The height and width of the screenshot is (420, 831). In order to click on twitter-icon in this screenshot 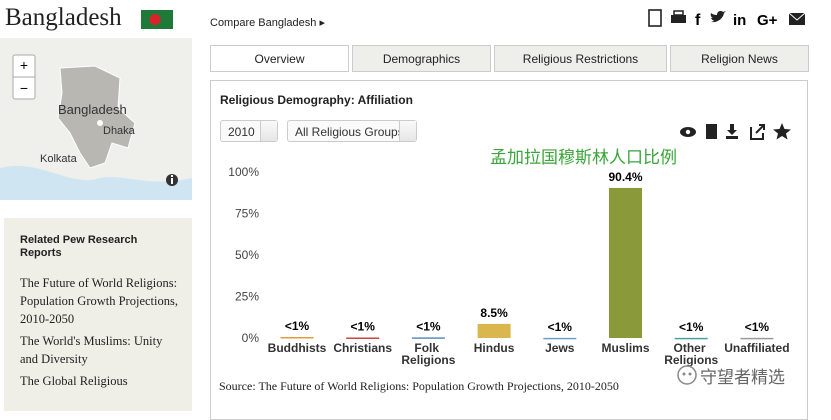, I will do `click(718, 17)`.